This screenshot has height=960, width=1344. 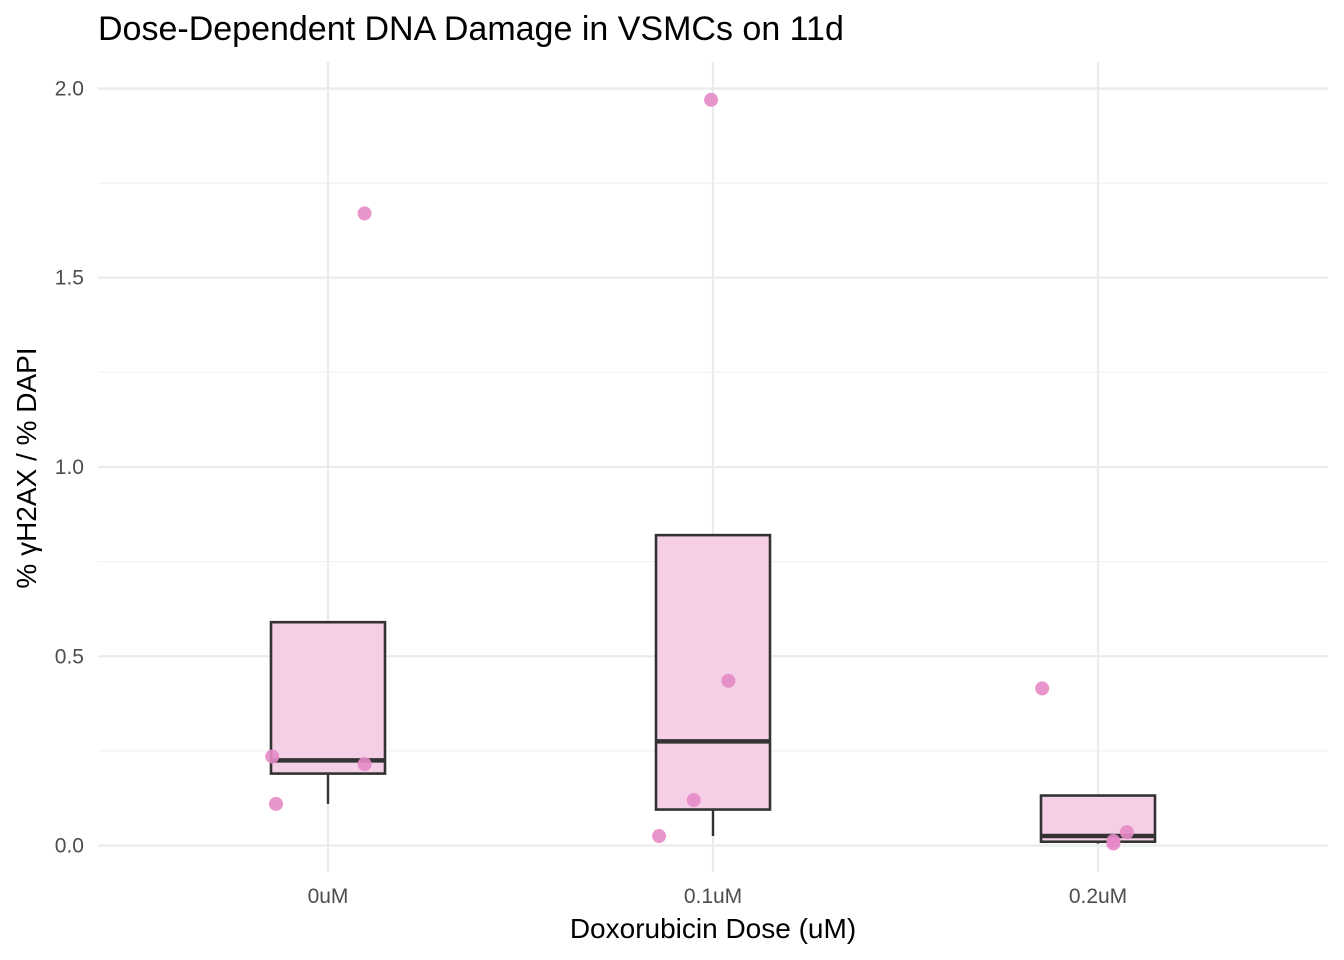 I want to click on y-tick-label: 2.0, so click(x=69, y=88).